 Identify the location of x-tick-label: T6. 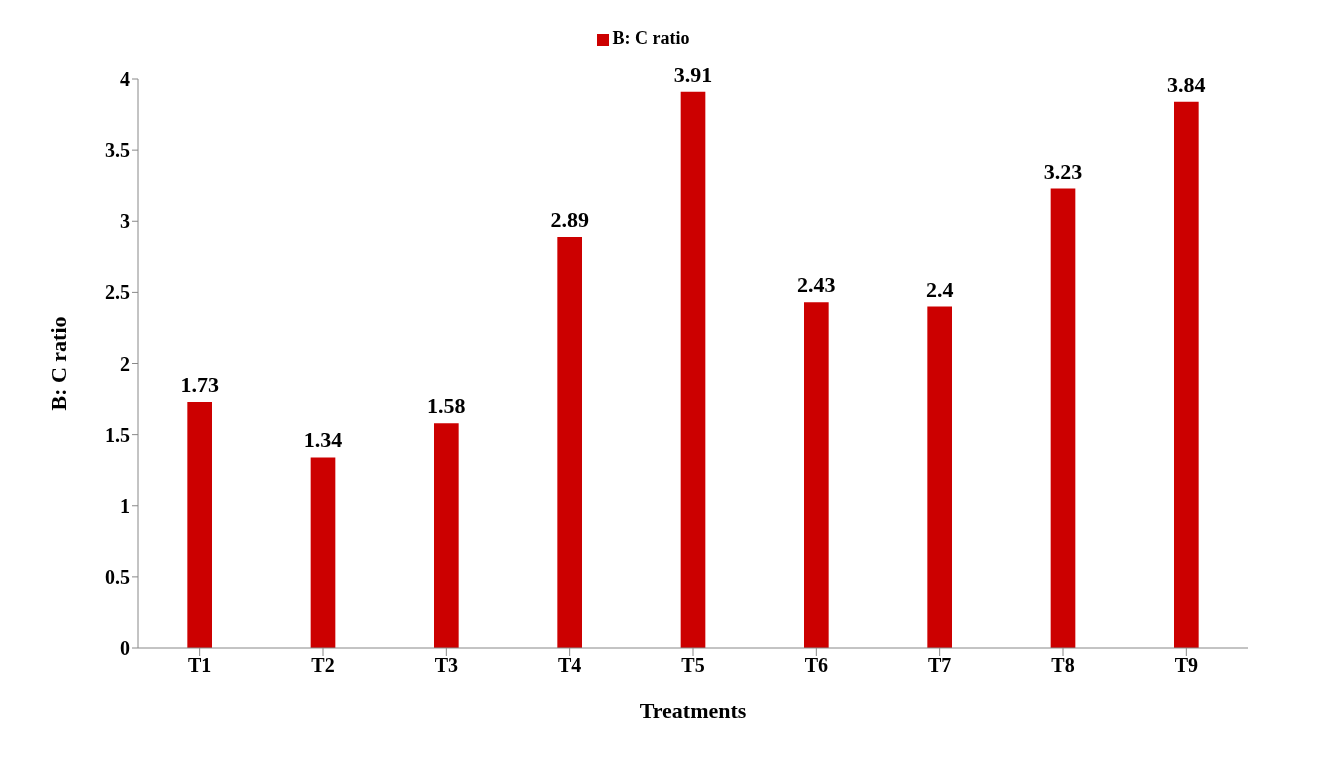
(816, 665).